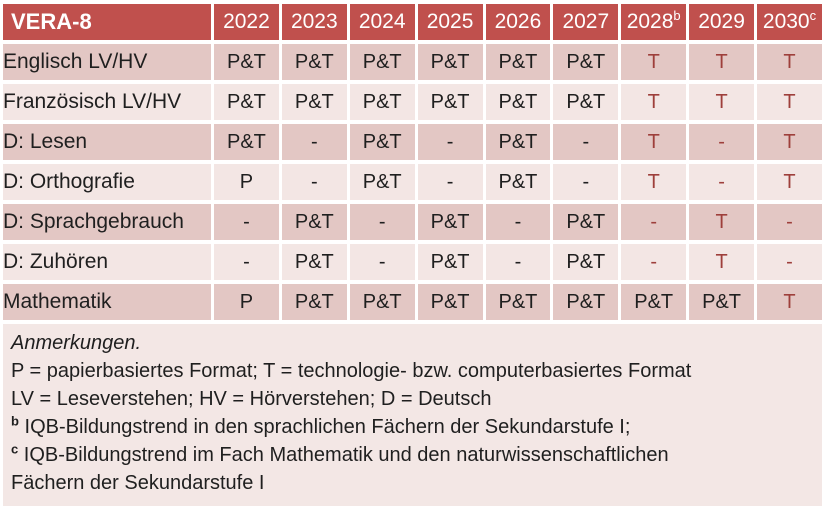 The image size is (825, 507). What do you see at coordinates (586, 22) in the screenshot?
I see `year-column-header: 2027` at bounding box center [586, 22].